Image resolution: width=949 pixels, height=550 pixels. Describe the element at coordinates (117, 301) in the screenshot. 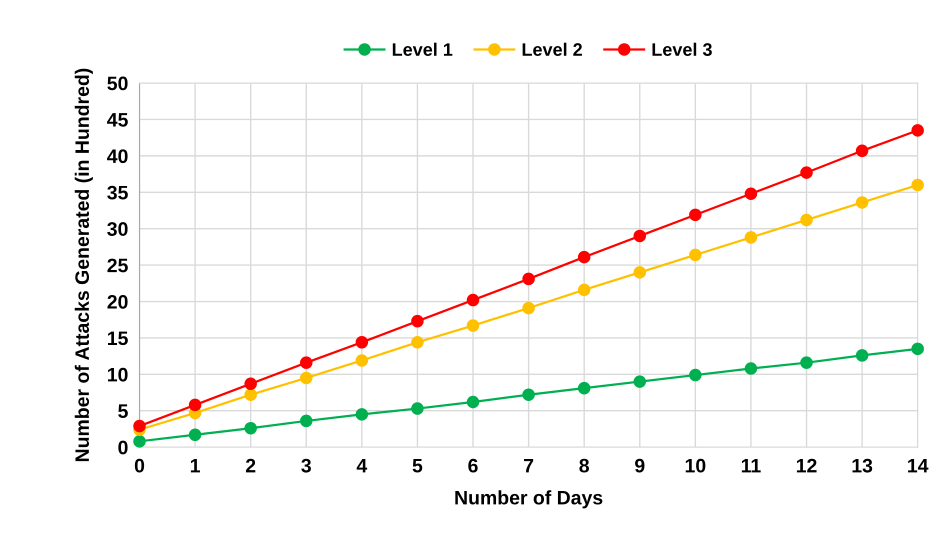

I see `y-tick-label: 20` at that location.